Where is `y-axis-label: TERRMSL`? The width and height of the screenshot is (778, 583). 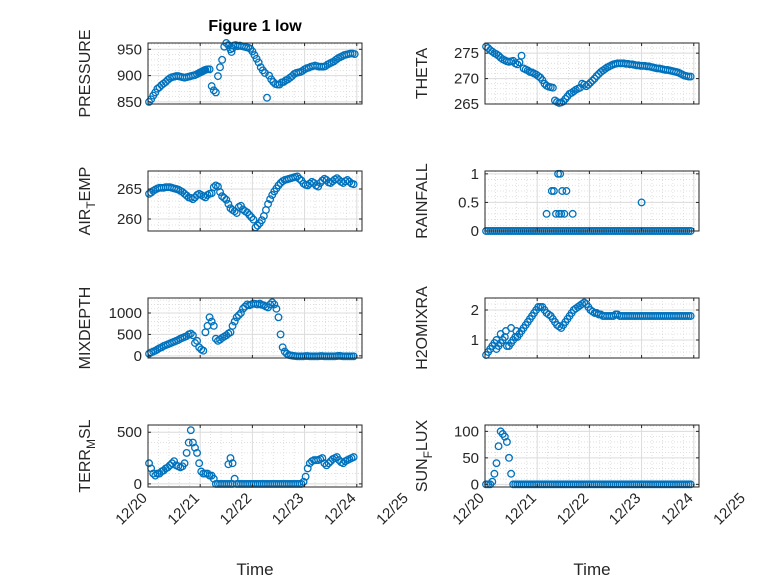 y-axis-label: TERRMSL is located at coordinates (87, 455).